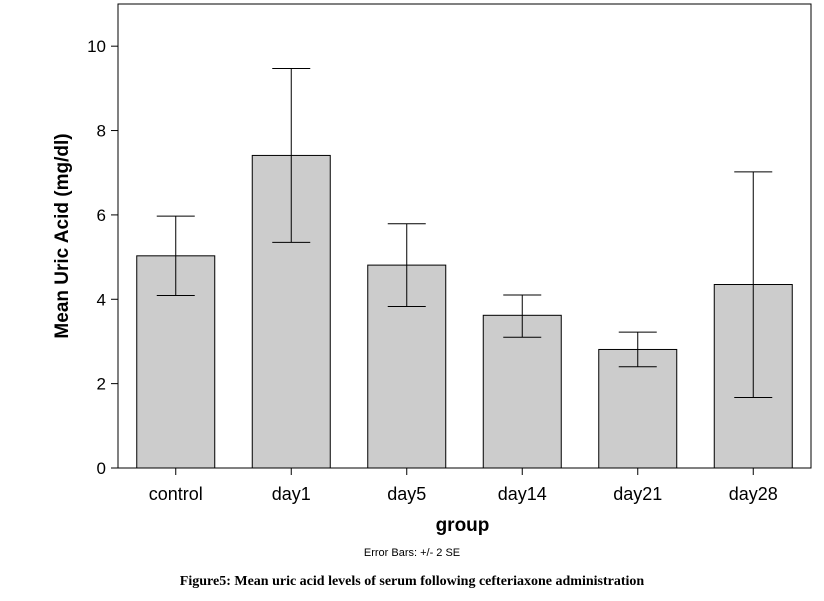 Image resolution: width=824 pixels, height=601 pixels. What do you see at coordinates (522, 391) in the screenshot?
I see `bar-day14` at bounding box center [522, 391].